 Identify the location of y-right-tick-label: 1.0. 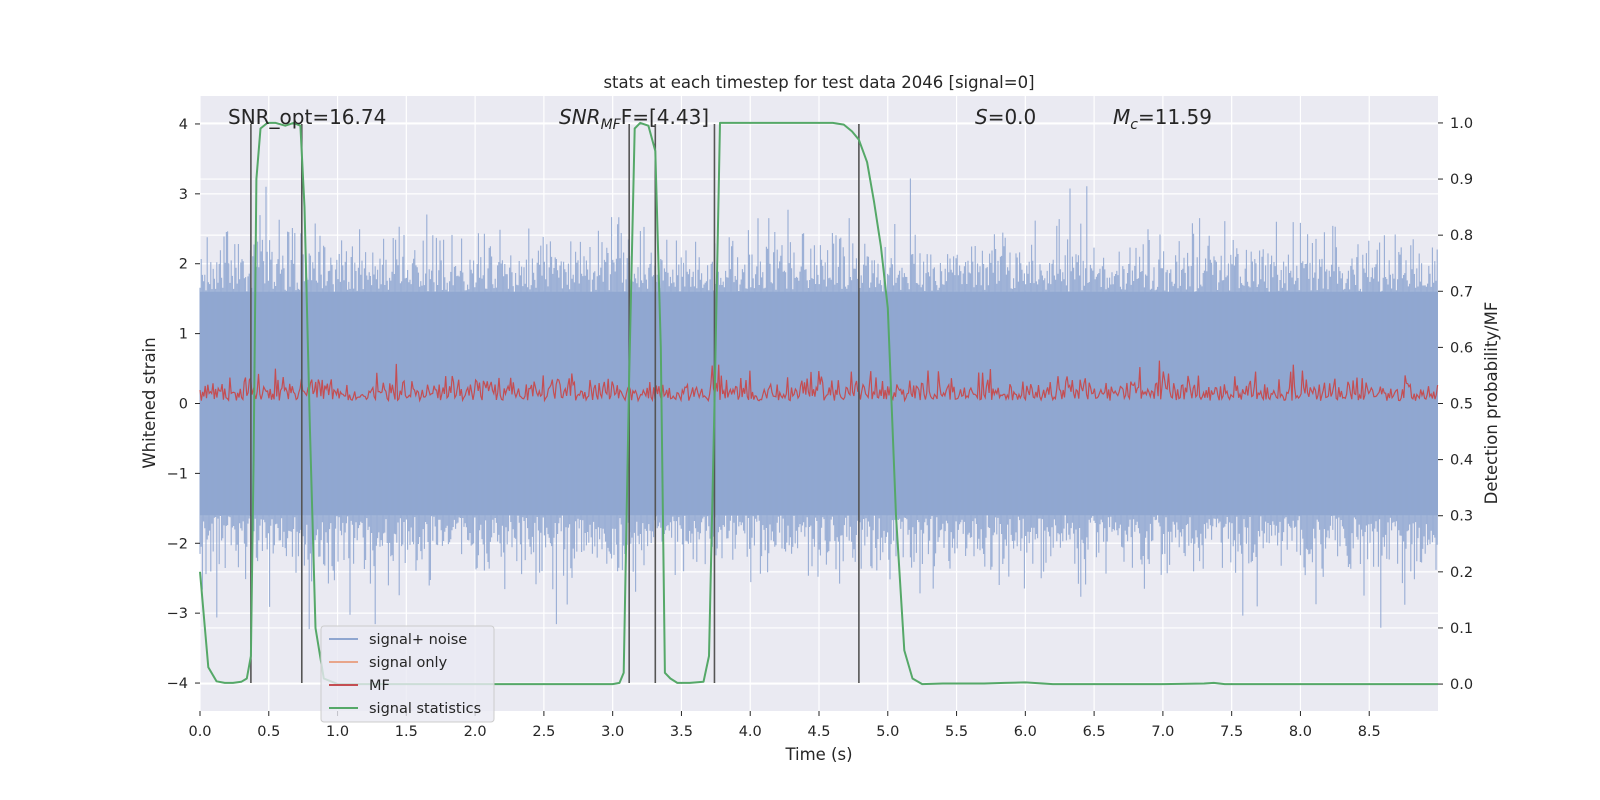
(1461, 124).